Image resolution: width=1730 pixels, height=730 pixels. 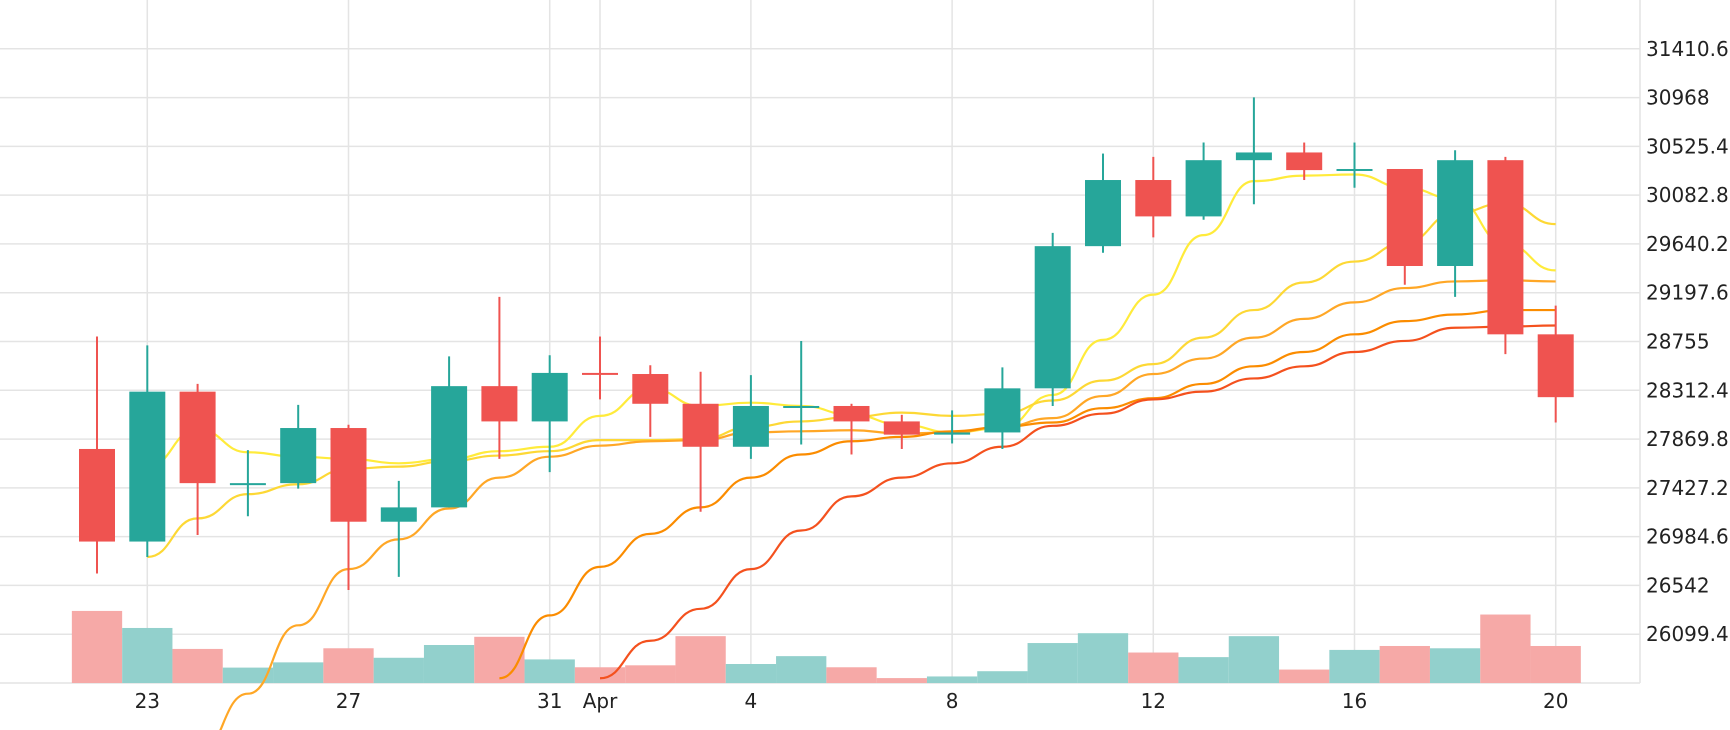 I want to click on time-tick-label: 23, so click(x=147, y=701).